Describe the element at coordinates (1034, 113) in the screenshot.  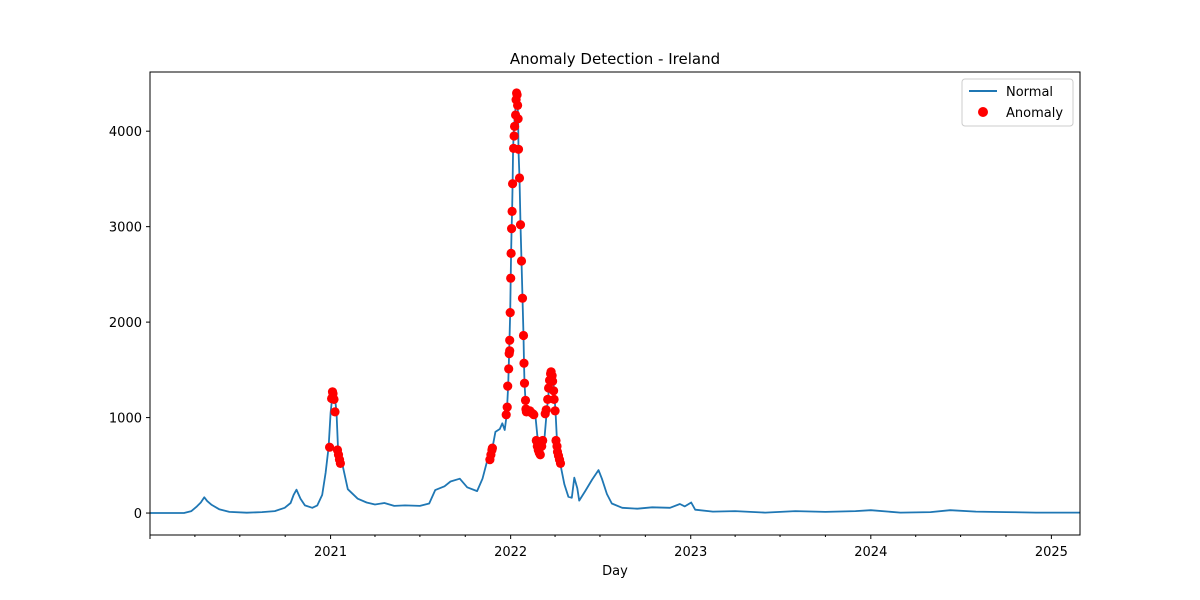
I see `legend-anomaly-label: Anomaly` at that location.